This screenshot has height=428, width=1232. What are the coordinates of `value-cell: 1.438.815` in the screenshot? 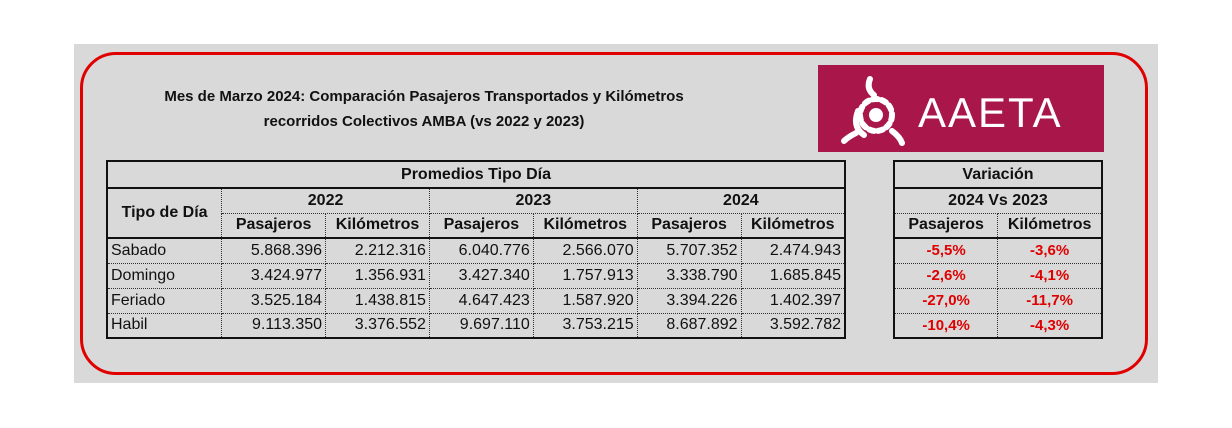 It's located at (377, 300).